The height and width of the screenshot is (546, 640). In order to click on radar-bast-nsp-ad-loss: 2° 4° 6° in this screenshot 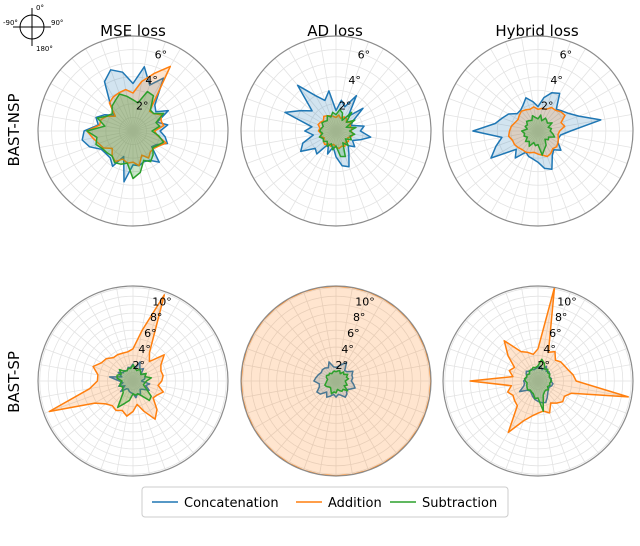, I will do `click(336, 131)`.